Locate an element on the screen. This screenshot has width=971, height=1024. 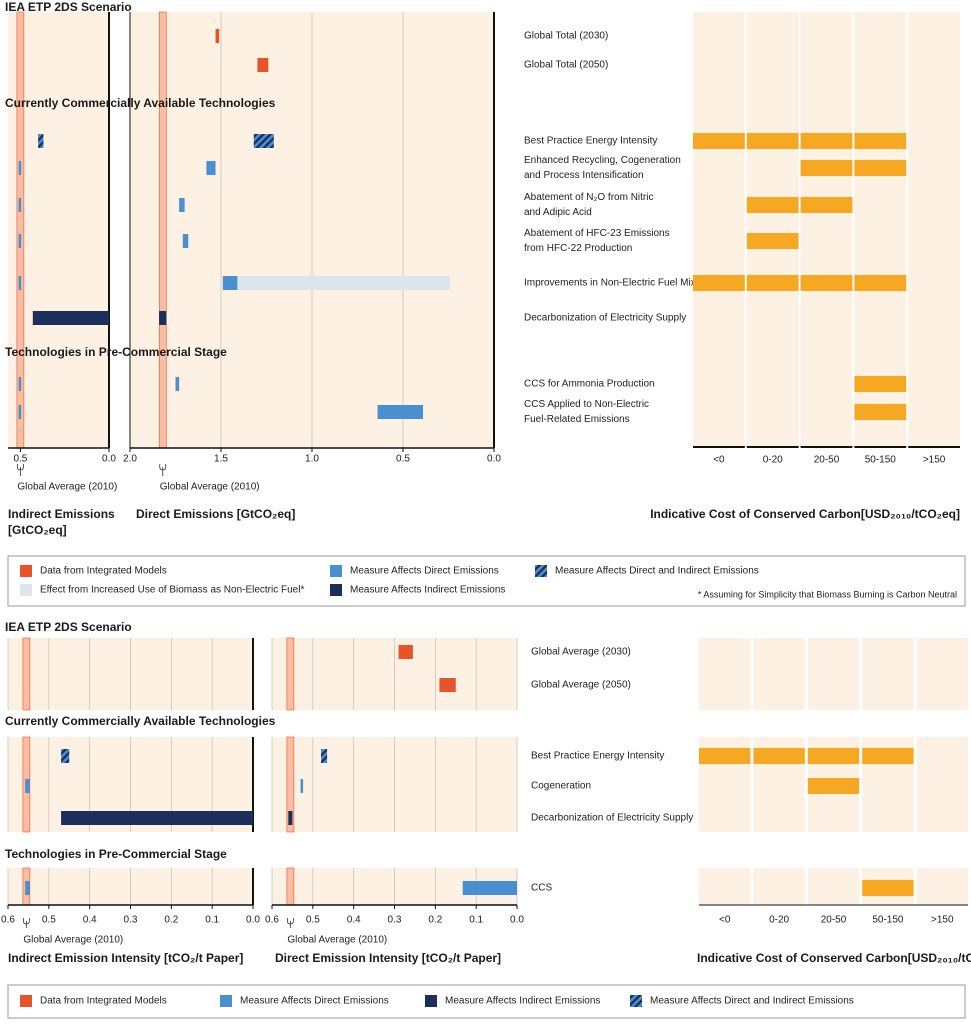
panel-bg is located at coordinates (58, 230).